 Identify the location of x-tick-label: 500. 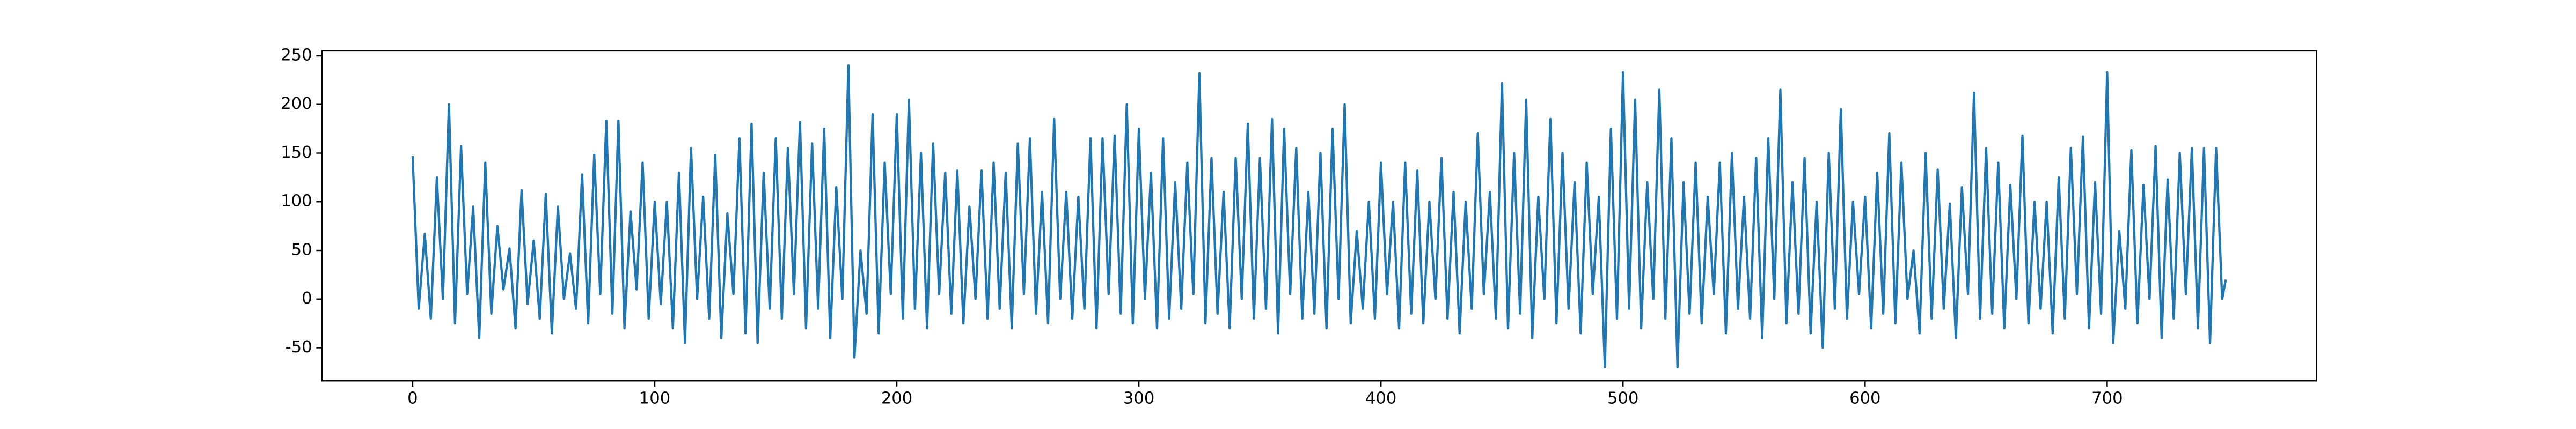
(1622, 398).